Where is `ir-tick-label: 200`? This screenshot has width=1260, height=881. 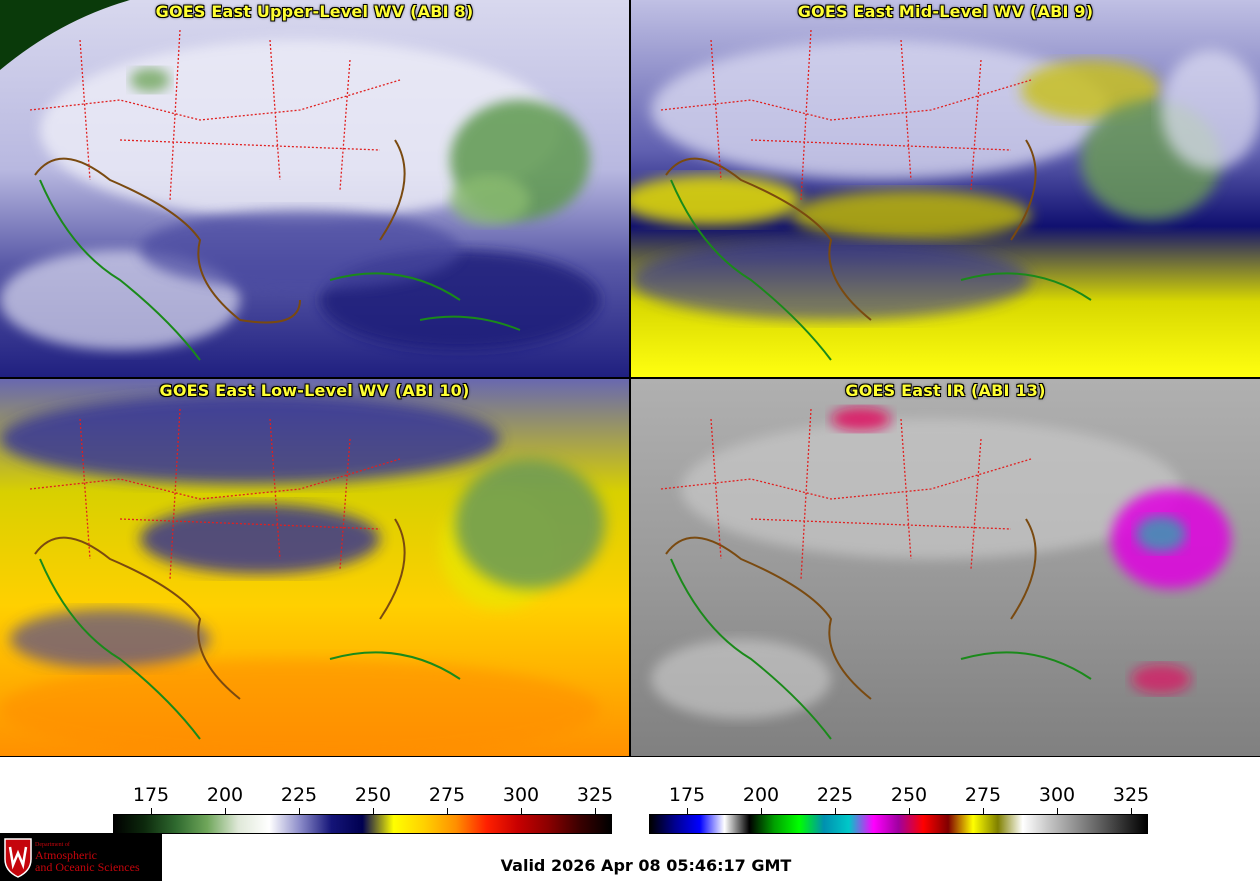 ir-tick-label: 200 is located at coordinates (761, 795).